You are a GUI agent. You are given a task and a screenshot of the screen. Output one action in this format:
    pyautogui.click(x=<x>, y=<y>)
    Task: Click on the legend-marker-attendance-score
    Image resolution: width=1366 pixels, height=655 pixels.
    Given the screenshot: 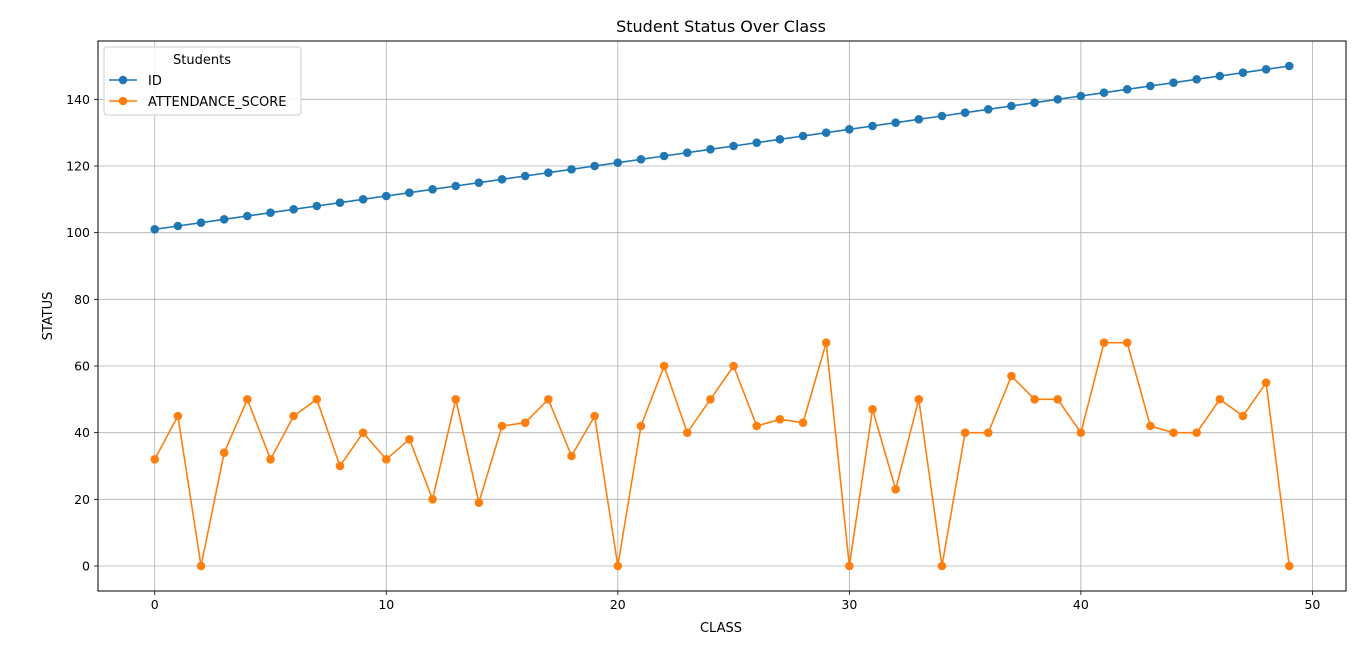 What is the action you would take?
    pyautogui.click(x=123, y=101)
    